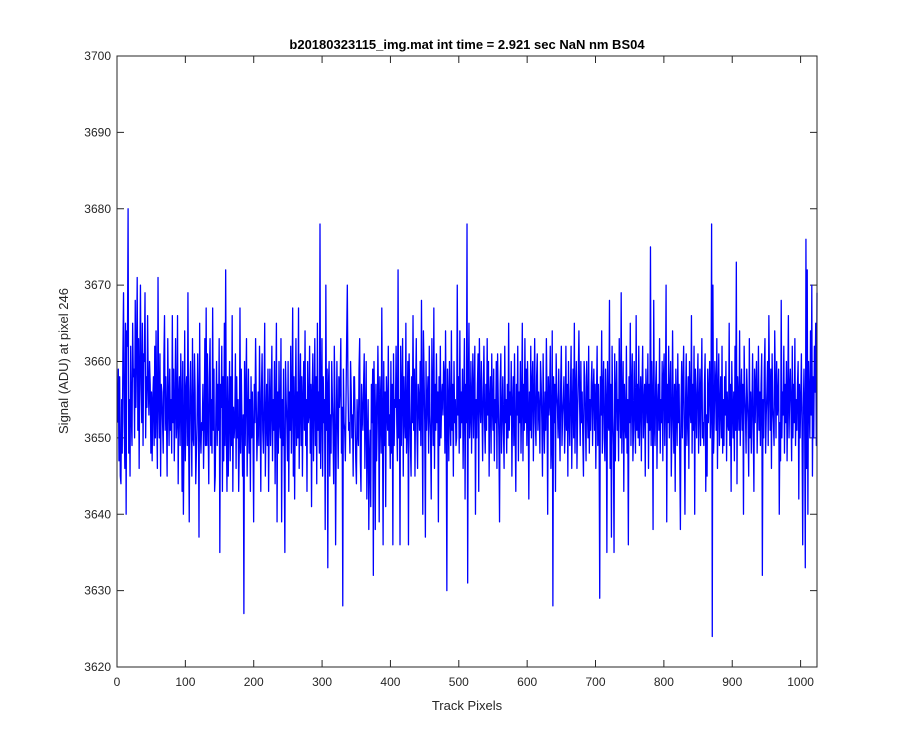  Describe the element at coordinates (322, 682) in the screenshot. I see `x-tick-label: 300` at that location.